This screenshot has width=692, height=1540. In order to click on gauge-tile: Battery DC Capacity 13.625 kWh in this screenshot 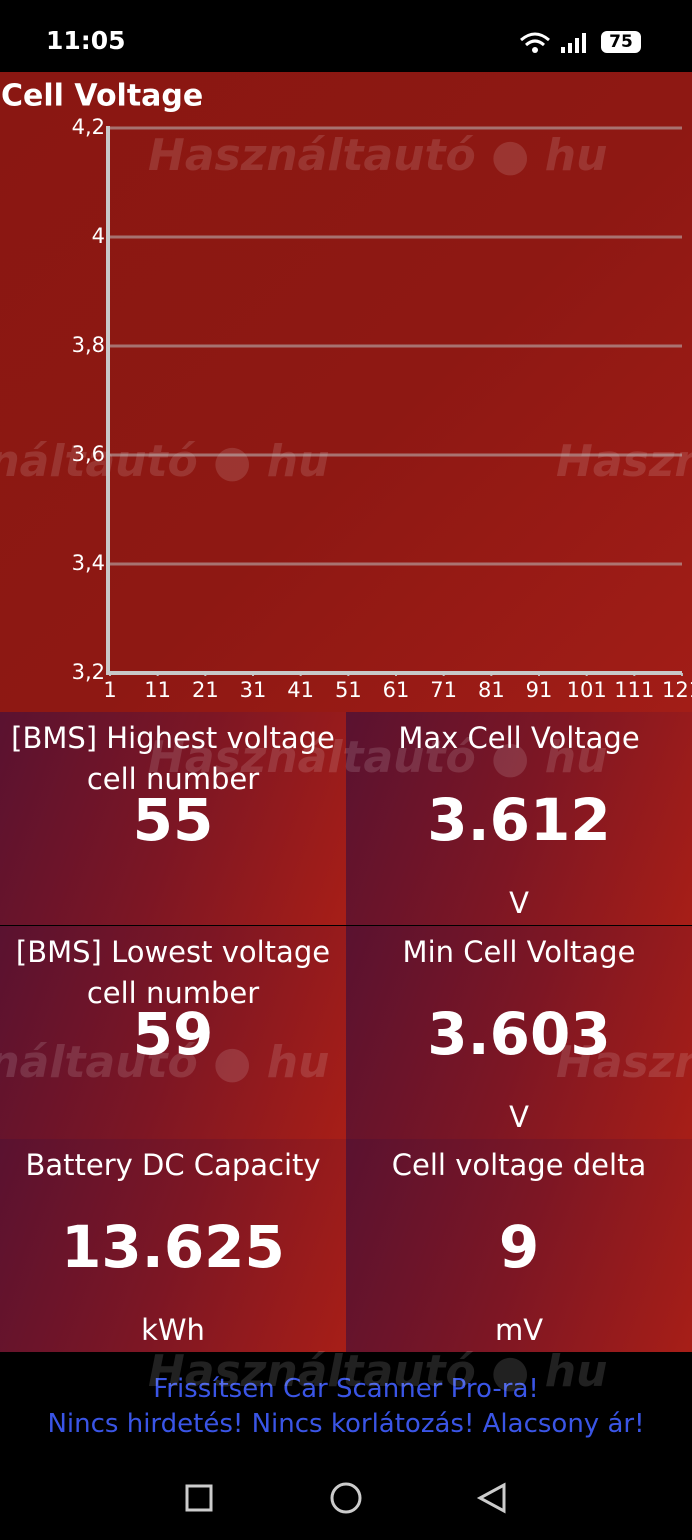, I will do `click(173, 1245)`.